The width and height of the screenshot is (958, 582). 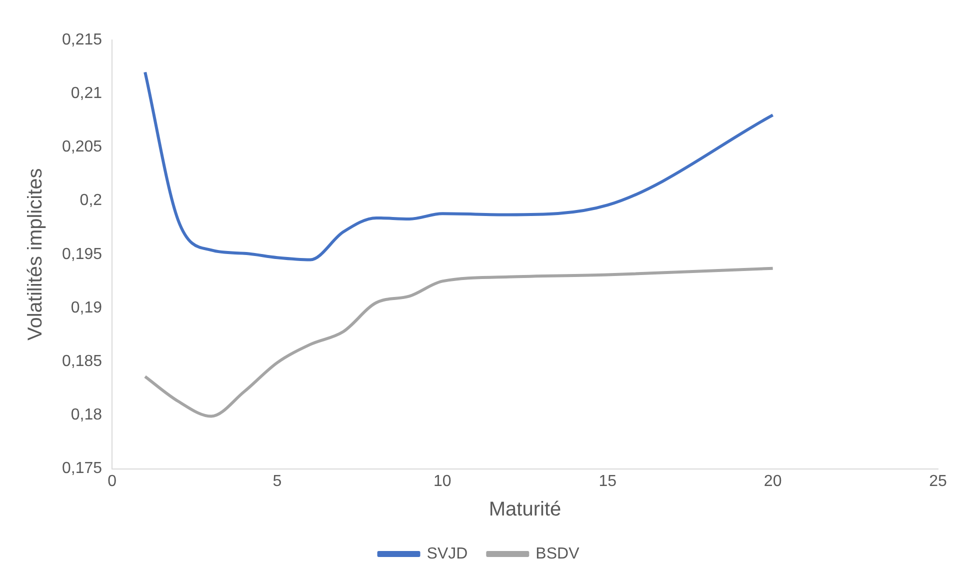 I want to click on y-tick-label: 0,19, so click(x=86, y=307).